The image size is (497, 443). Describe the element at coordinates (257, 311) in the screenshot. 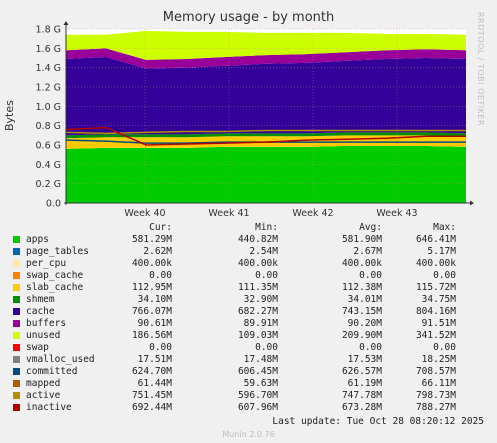

I see `legend-min: 682.27M` at that location.